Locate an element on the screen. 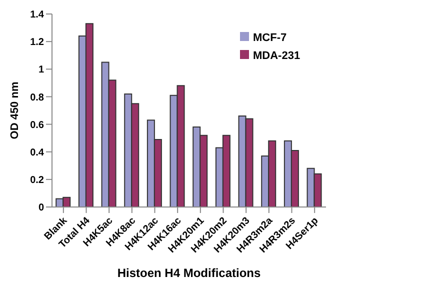 The width and height of the screenshot is (430, 283). legend-label: MCF-7 is located at coordinates (270, 38).